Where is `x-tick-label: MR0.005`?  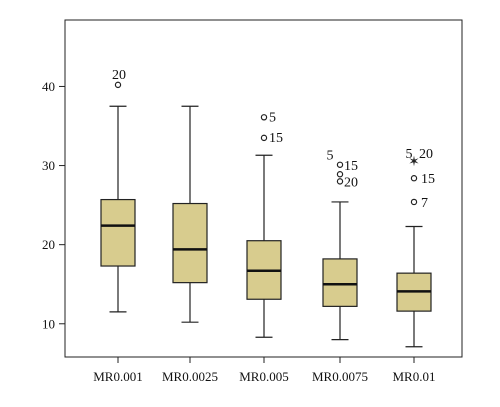 x-tick-label: MR0.005 is located at coordinates (263, 376).